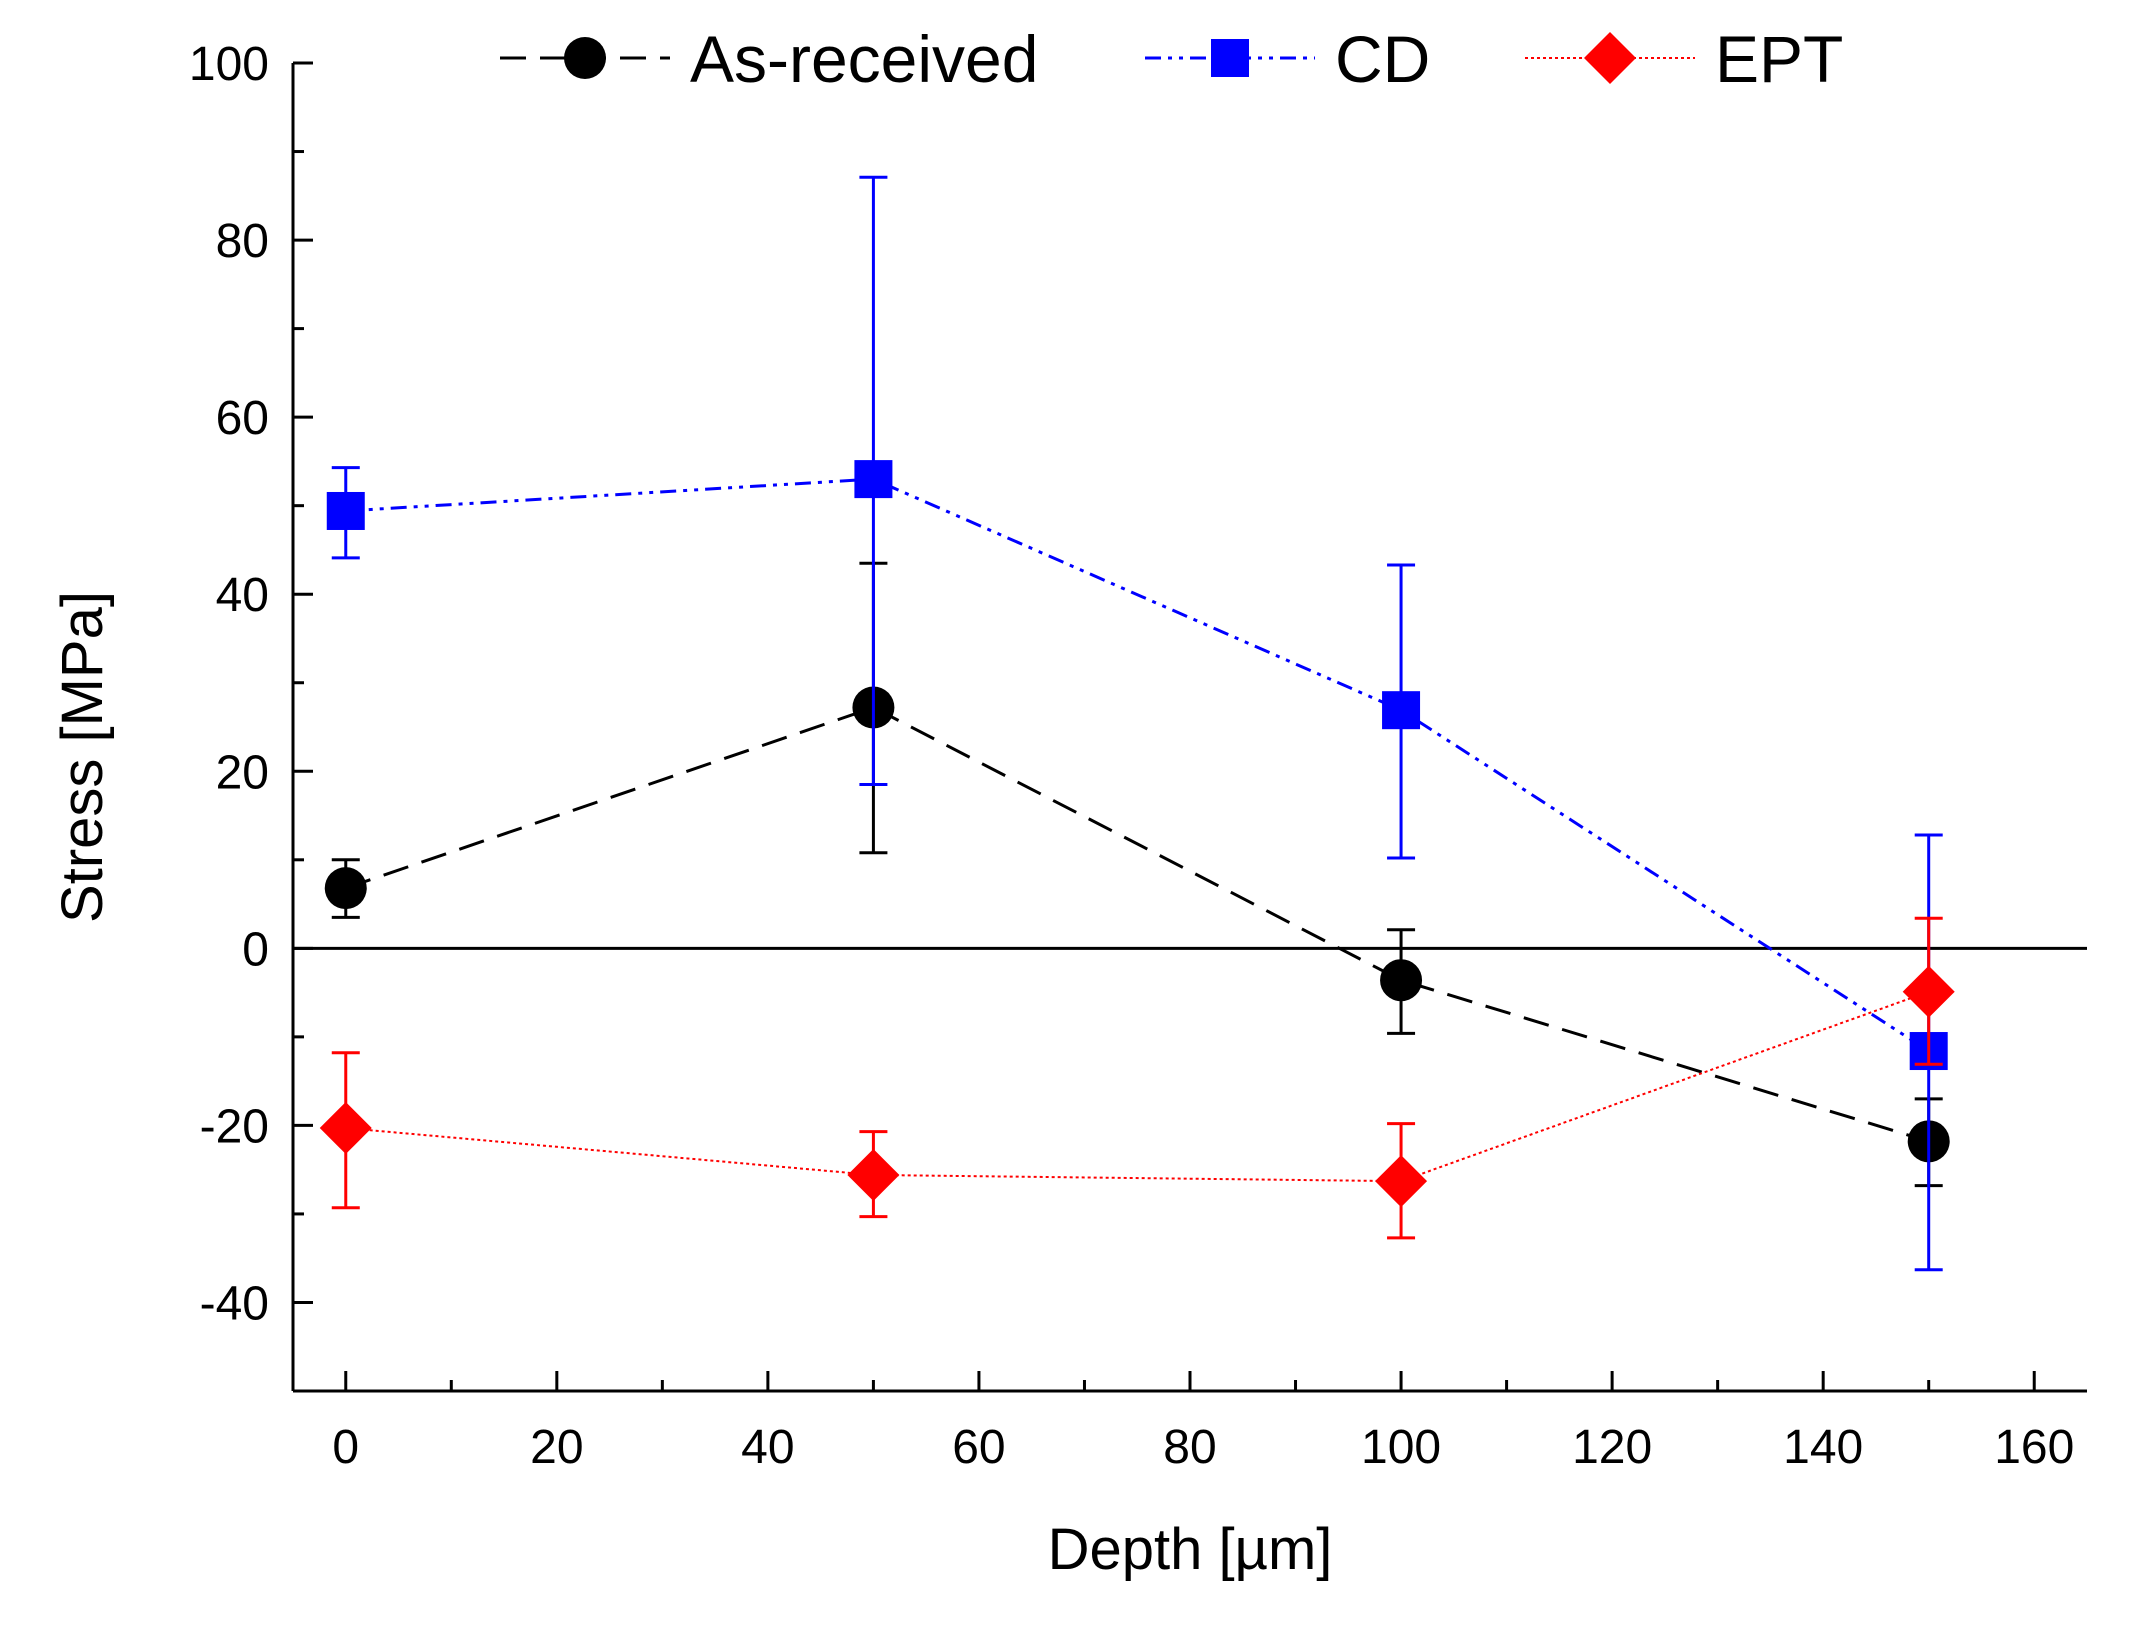 The height and width of the screenshot is (1638, 2138). Describe the element at coordinates (767, 1447) in the screenshot. I see `x-tick-label: 40` at that location.